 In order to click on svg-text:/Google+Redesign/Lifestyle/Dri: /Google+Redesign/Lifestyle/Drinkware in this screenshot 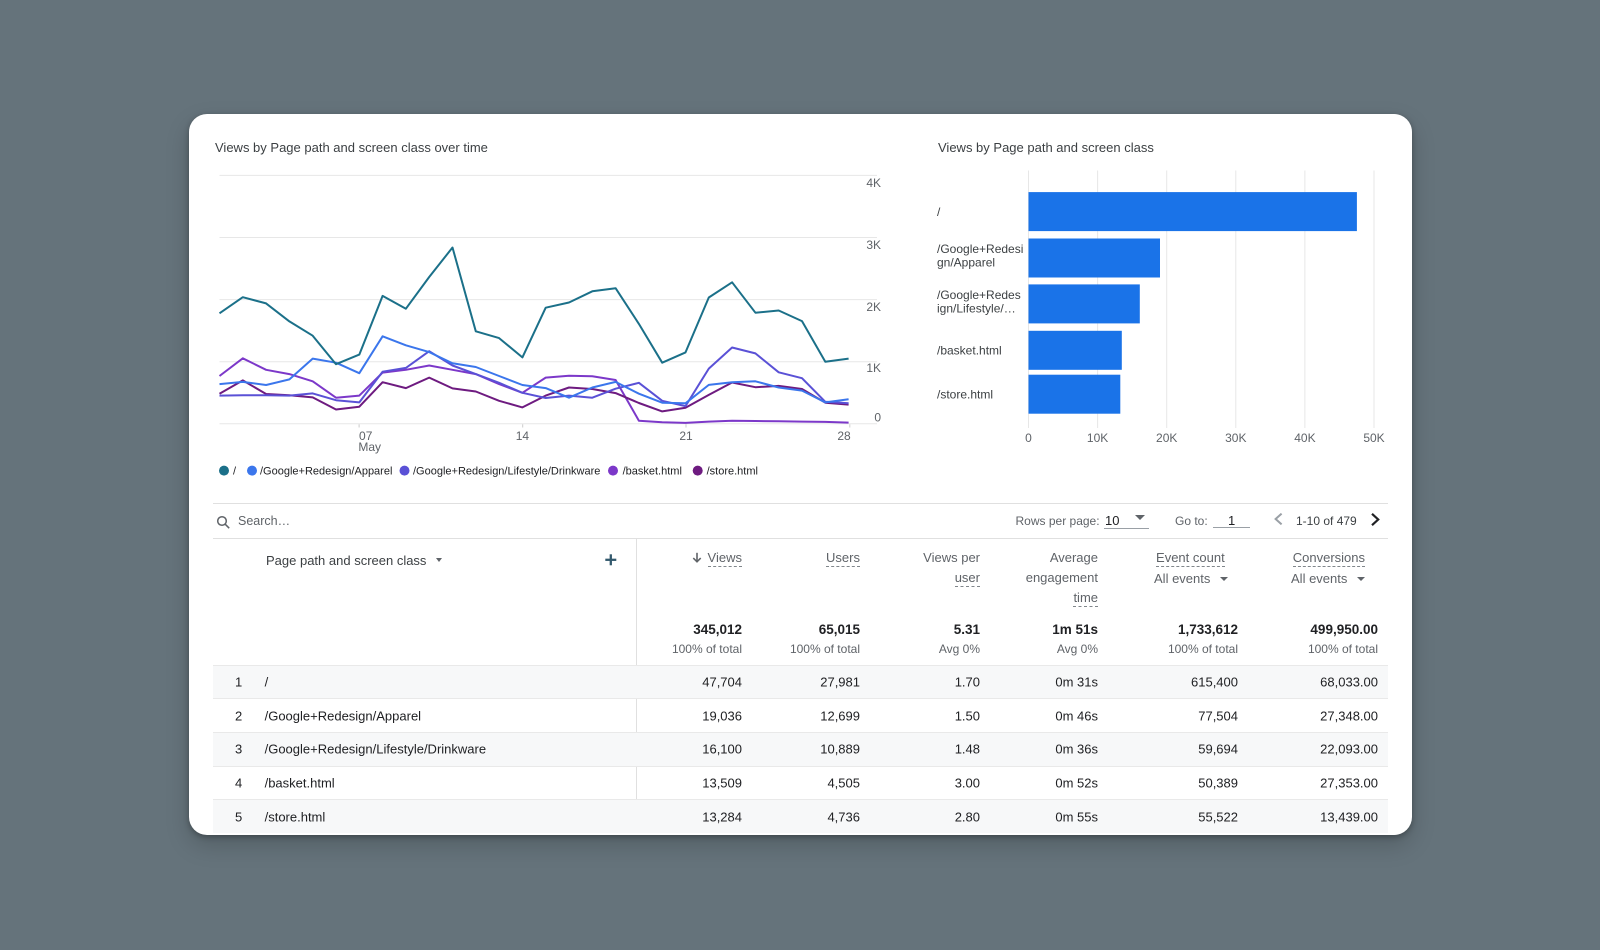, I will do `click(506, 472)`.